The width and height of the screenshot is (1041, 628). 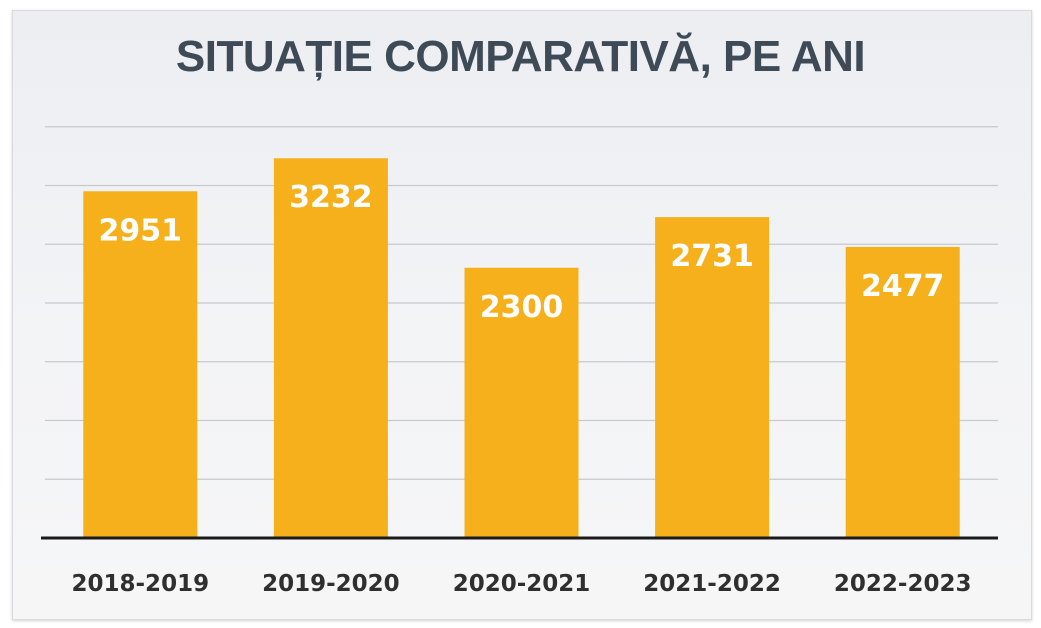 I want to click on tick-label-2019-2020: 2019-2020, so click(x=331, y=584).